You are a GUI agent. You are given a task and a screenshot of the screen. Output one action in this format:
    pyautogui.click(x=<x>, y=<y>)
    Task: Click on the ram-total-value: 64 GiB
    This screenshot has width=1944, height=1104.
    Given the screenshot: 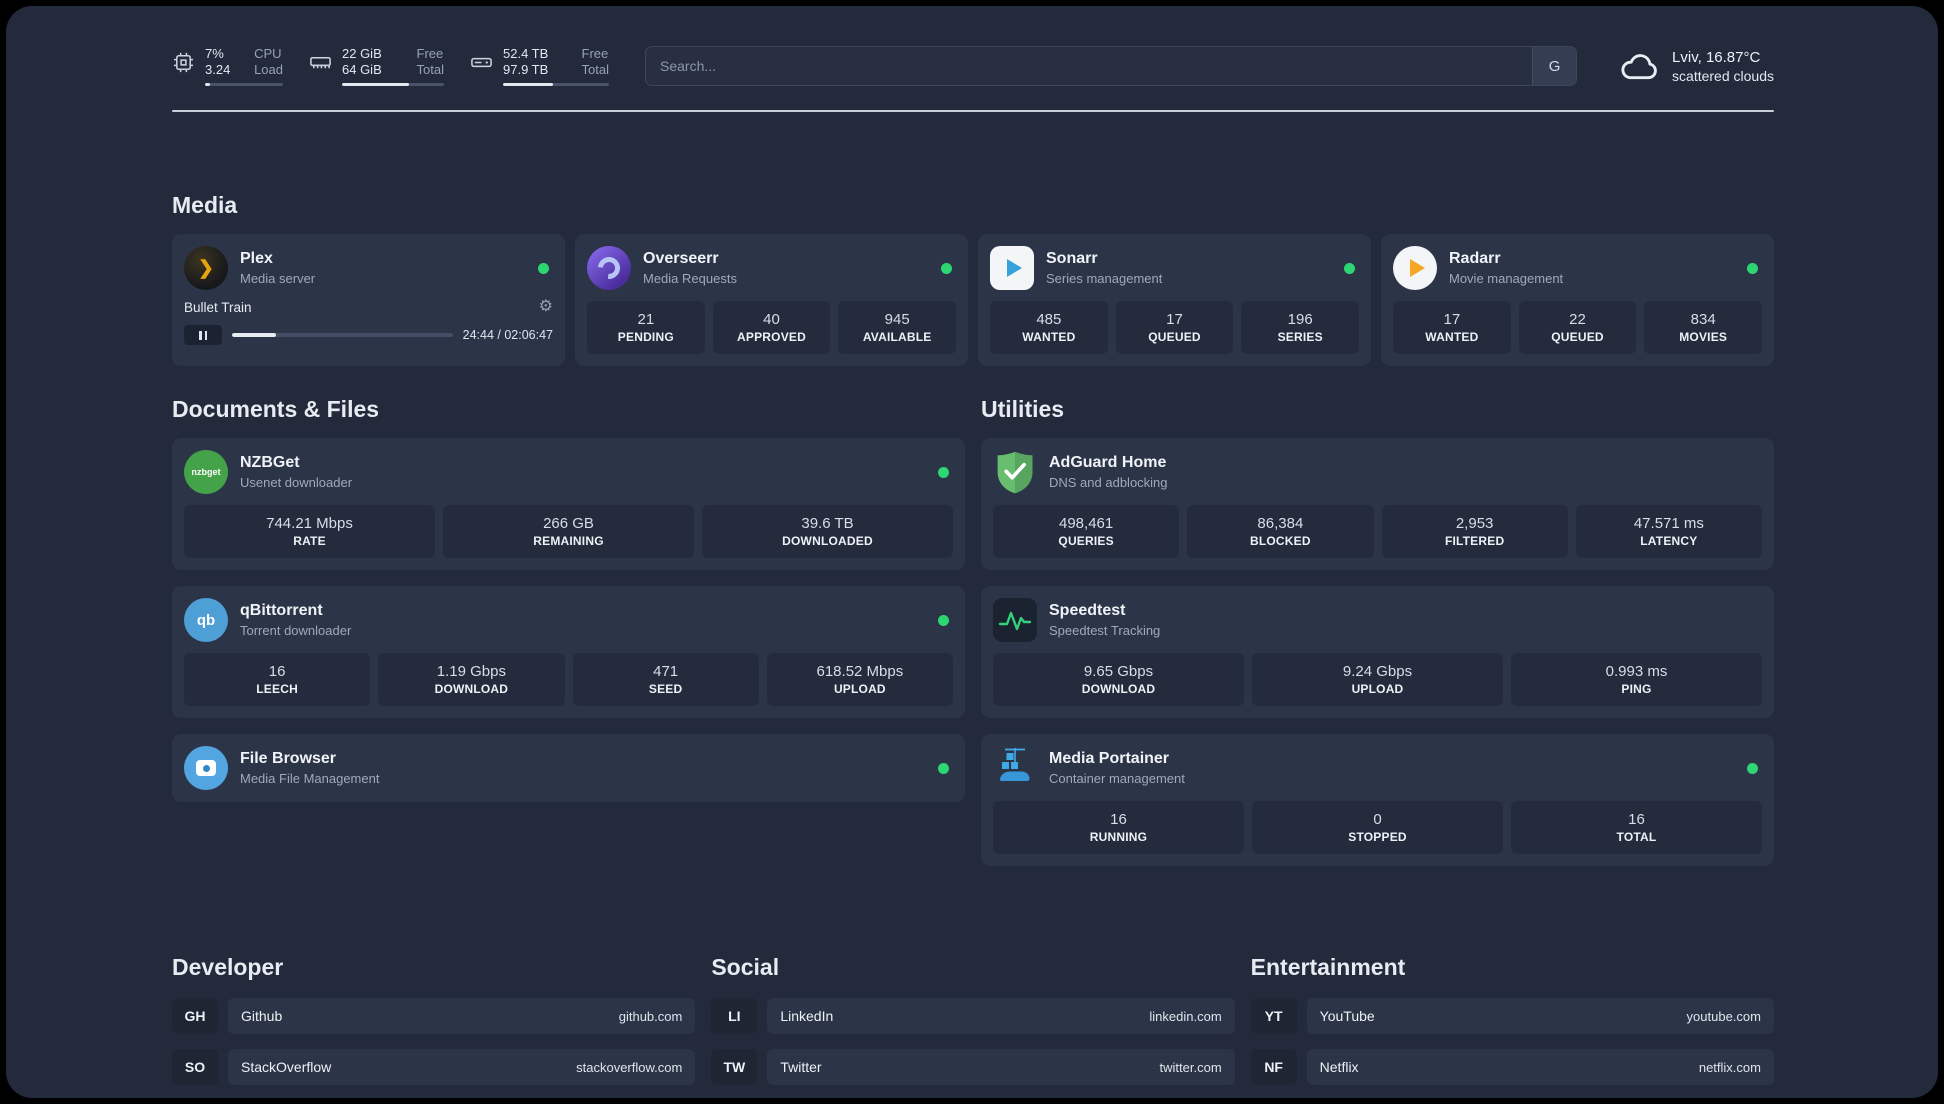 What is the action you would take?
    pyautogui.click(x=362, y=69)
    